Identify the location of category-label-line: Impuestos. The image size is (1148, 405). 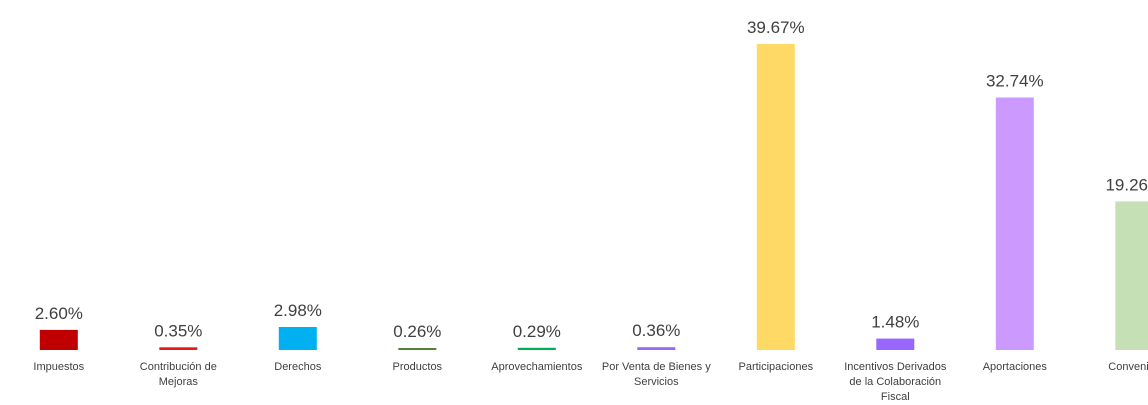
(58, 367).